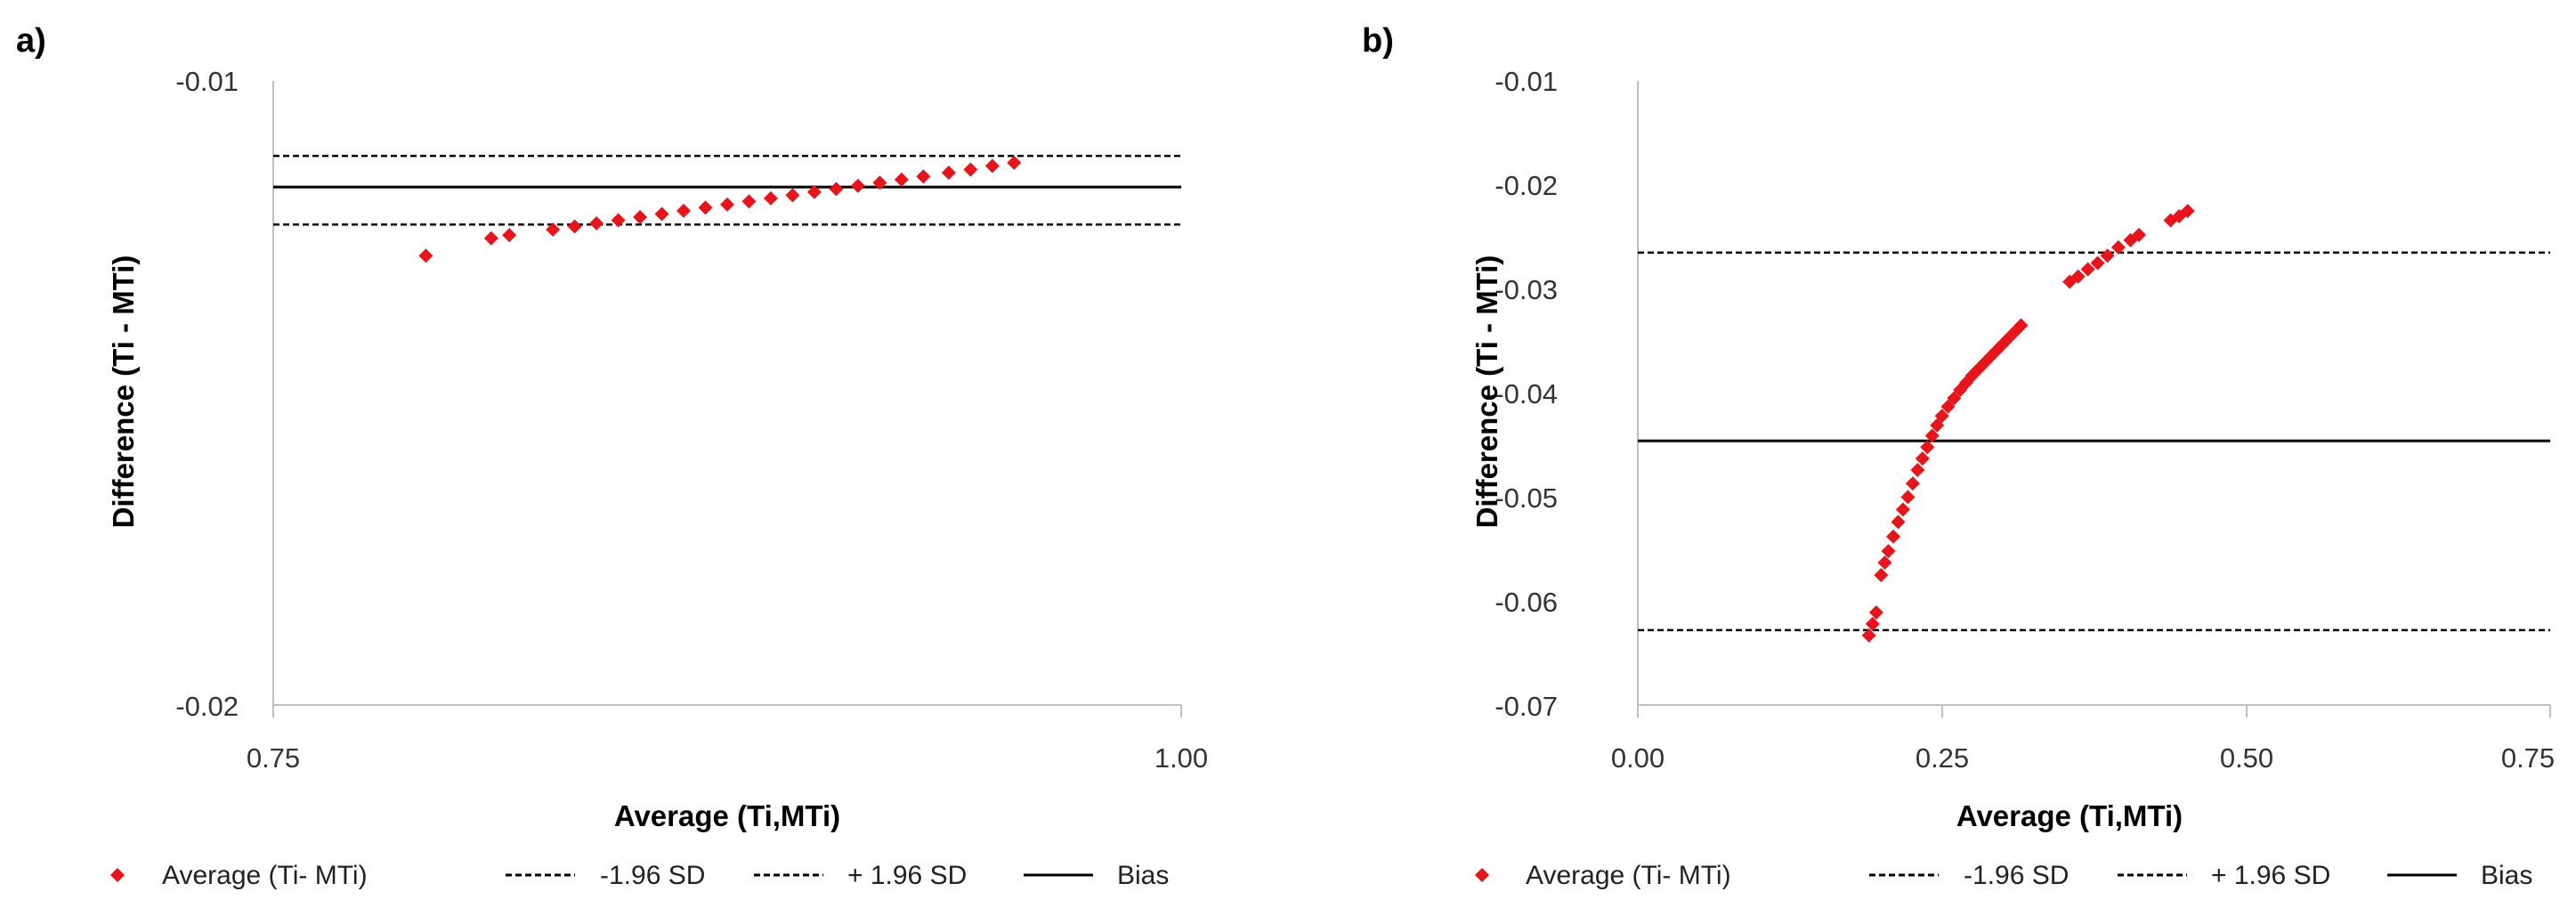 This screenshot has width=2576, height=916. What do you see at coordinates (907, 875) in the screenshot?
I see `panel-a-legend-label-plus-sd: + 1.96 SD` at bounding box center [907, 875].